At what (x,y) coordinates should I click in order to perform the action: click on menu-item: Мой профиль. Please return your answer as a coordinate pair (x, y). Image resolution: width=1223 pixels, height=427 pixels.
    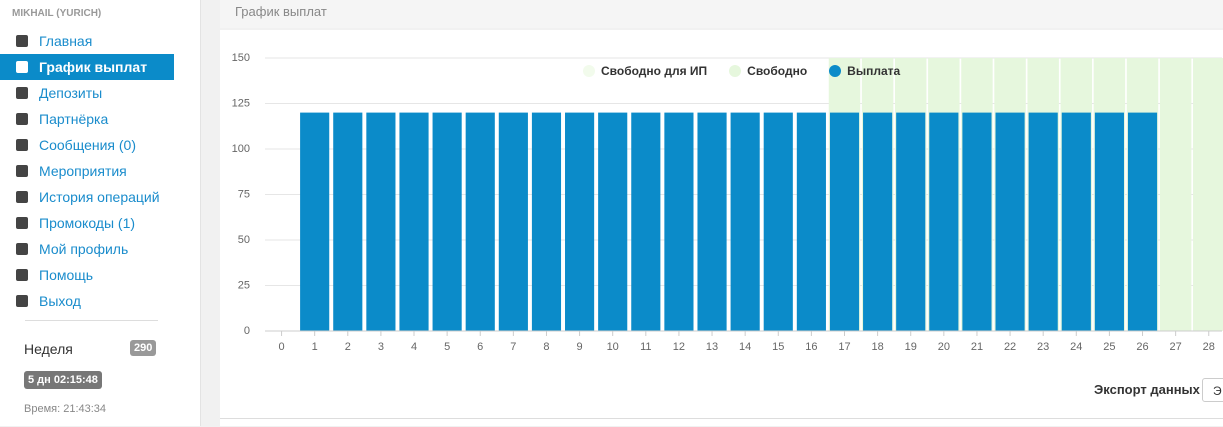
    Looking at the image, I should click on (87, 249).